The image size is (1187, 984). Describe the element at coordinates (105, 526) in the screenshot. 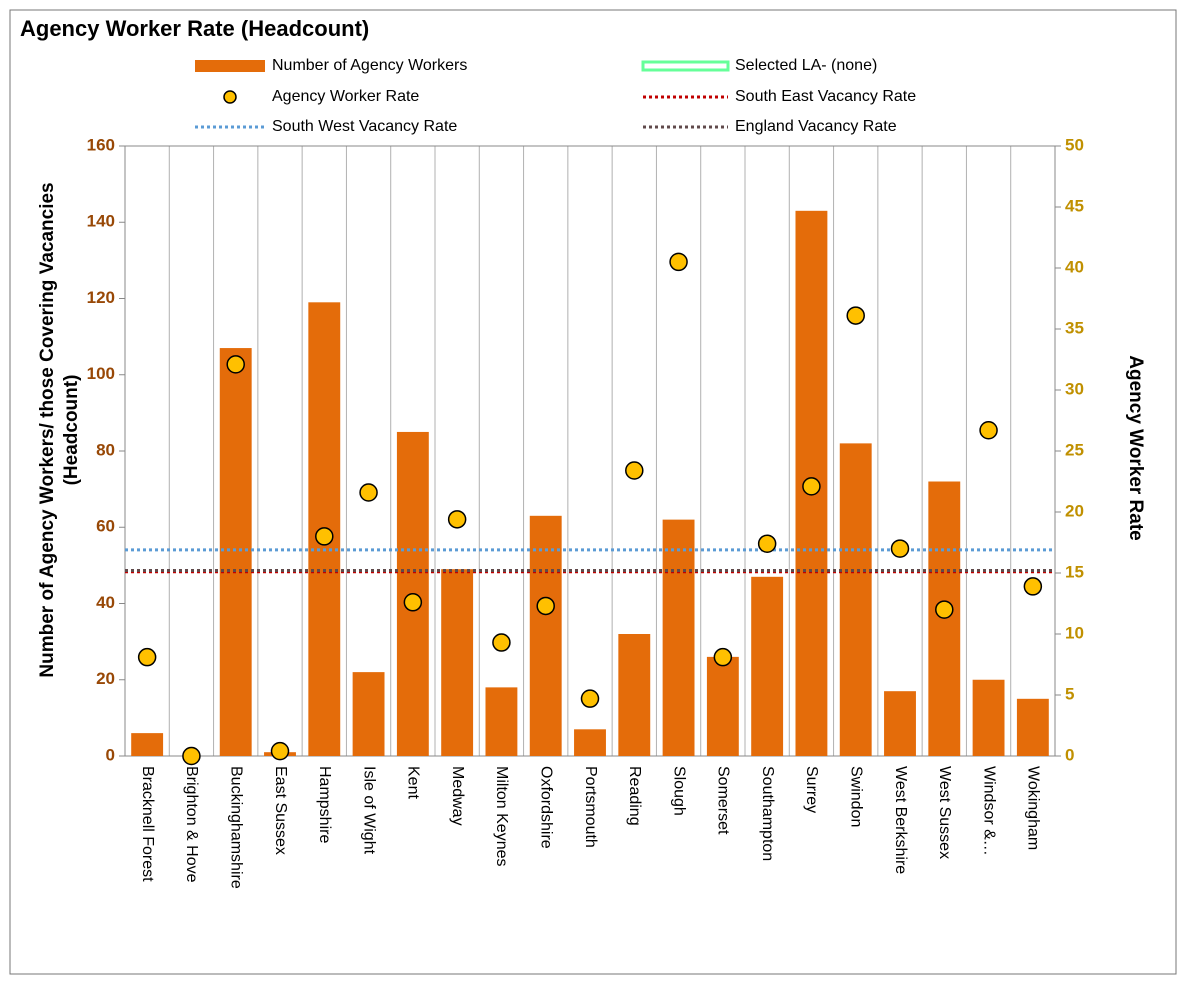

I see `y-tick-label: 60` at that location.